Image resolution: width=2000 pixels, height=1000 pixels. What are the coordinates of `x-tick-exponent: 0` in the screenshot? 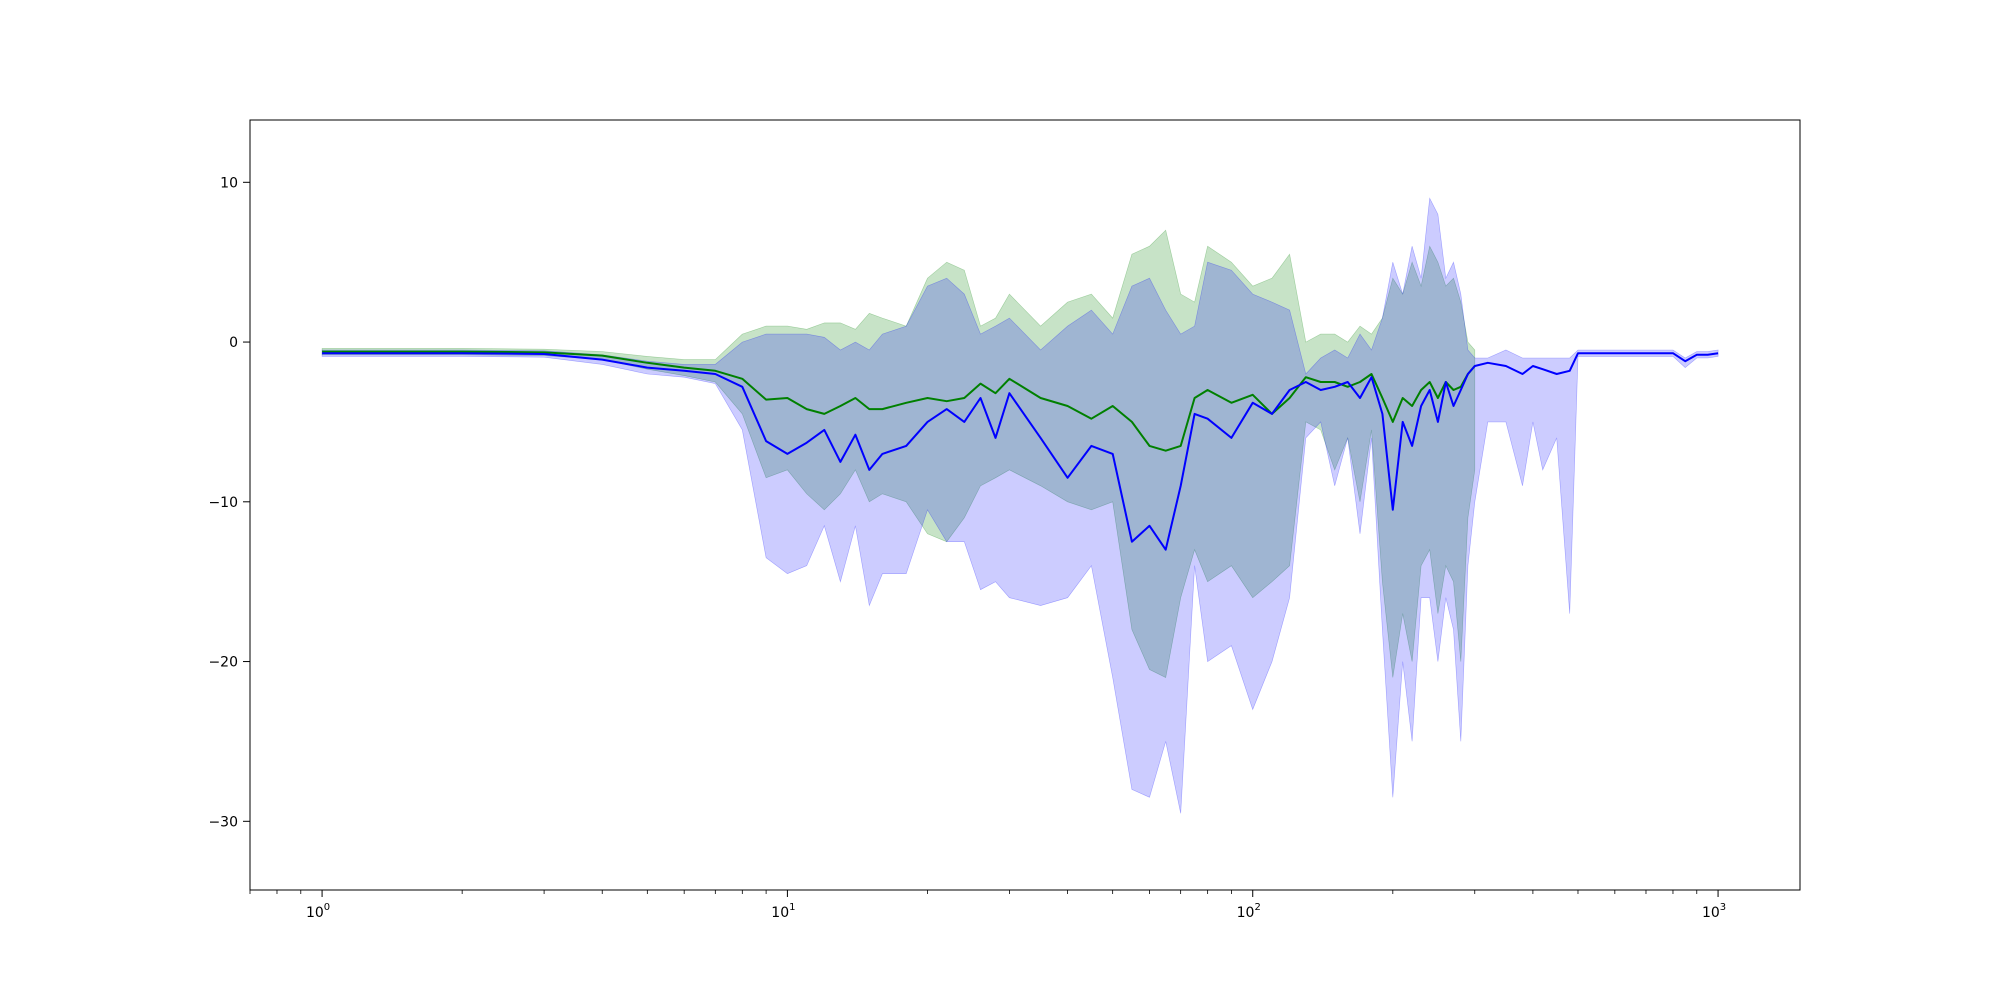 It's located at (327, 907).